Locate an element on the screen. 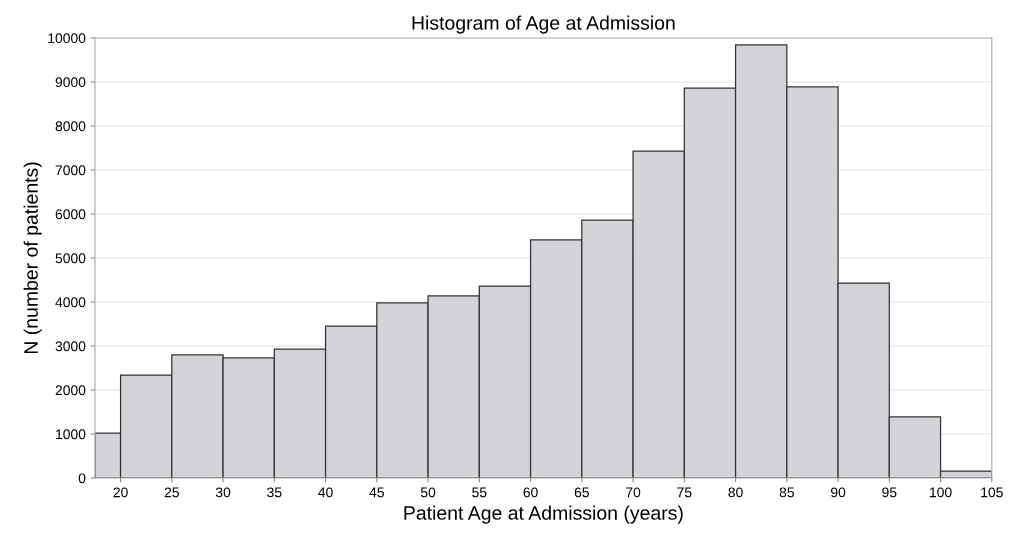 Image resolution: width=1010 pixels, height=542 pixels. x-tick-label: 45 is located at coordinates (376, 492).